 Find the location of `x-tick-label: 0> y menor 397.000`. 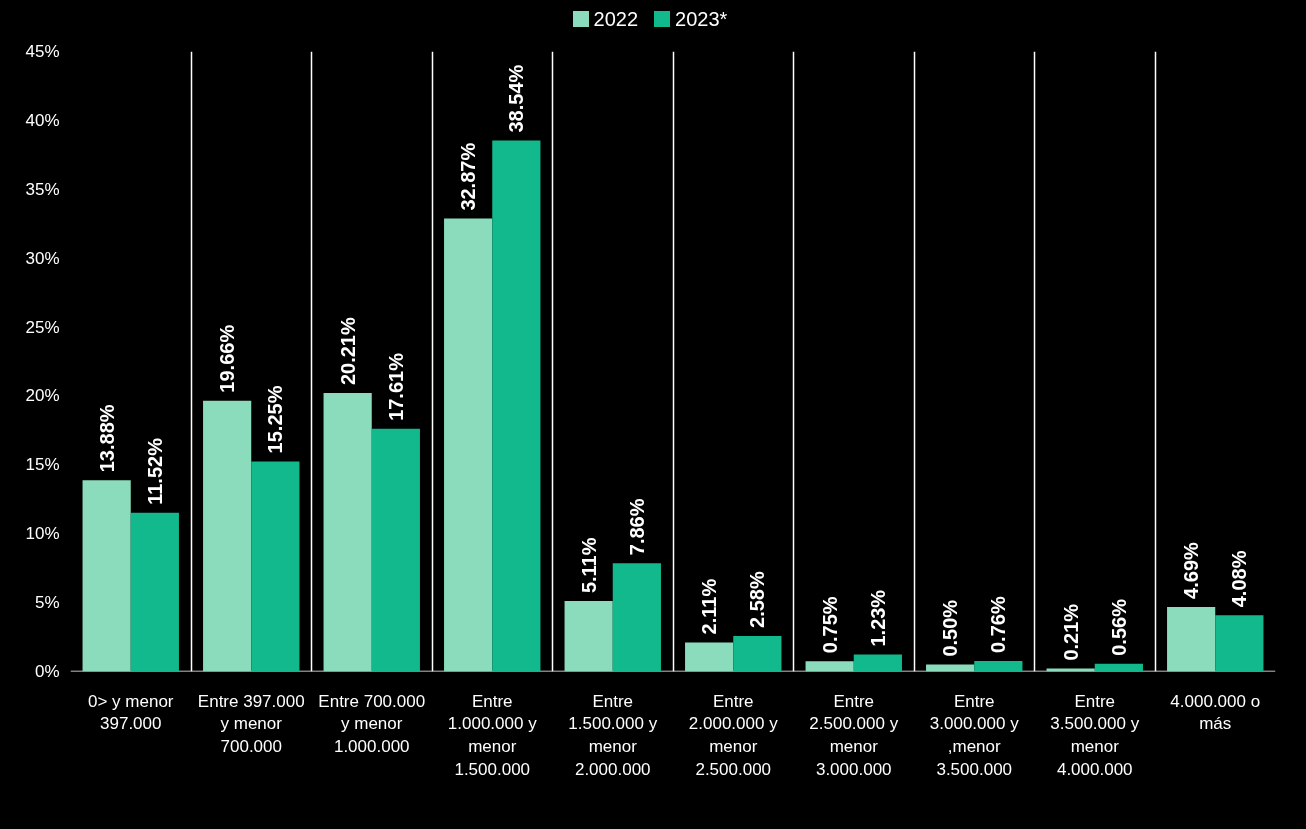

x-tick-label: 0> y menor 397.000 is located at coordinates (130, 712).